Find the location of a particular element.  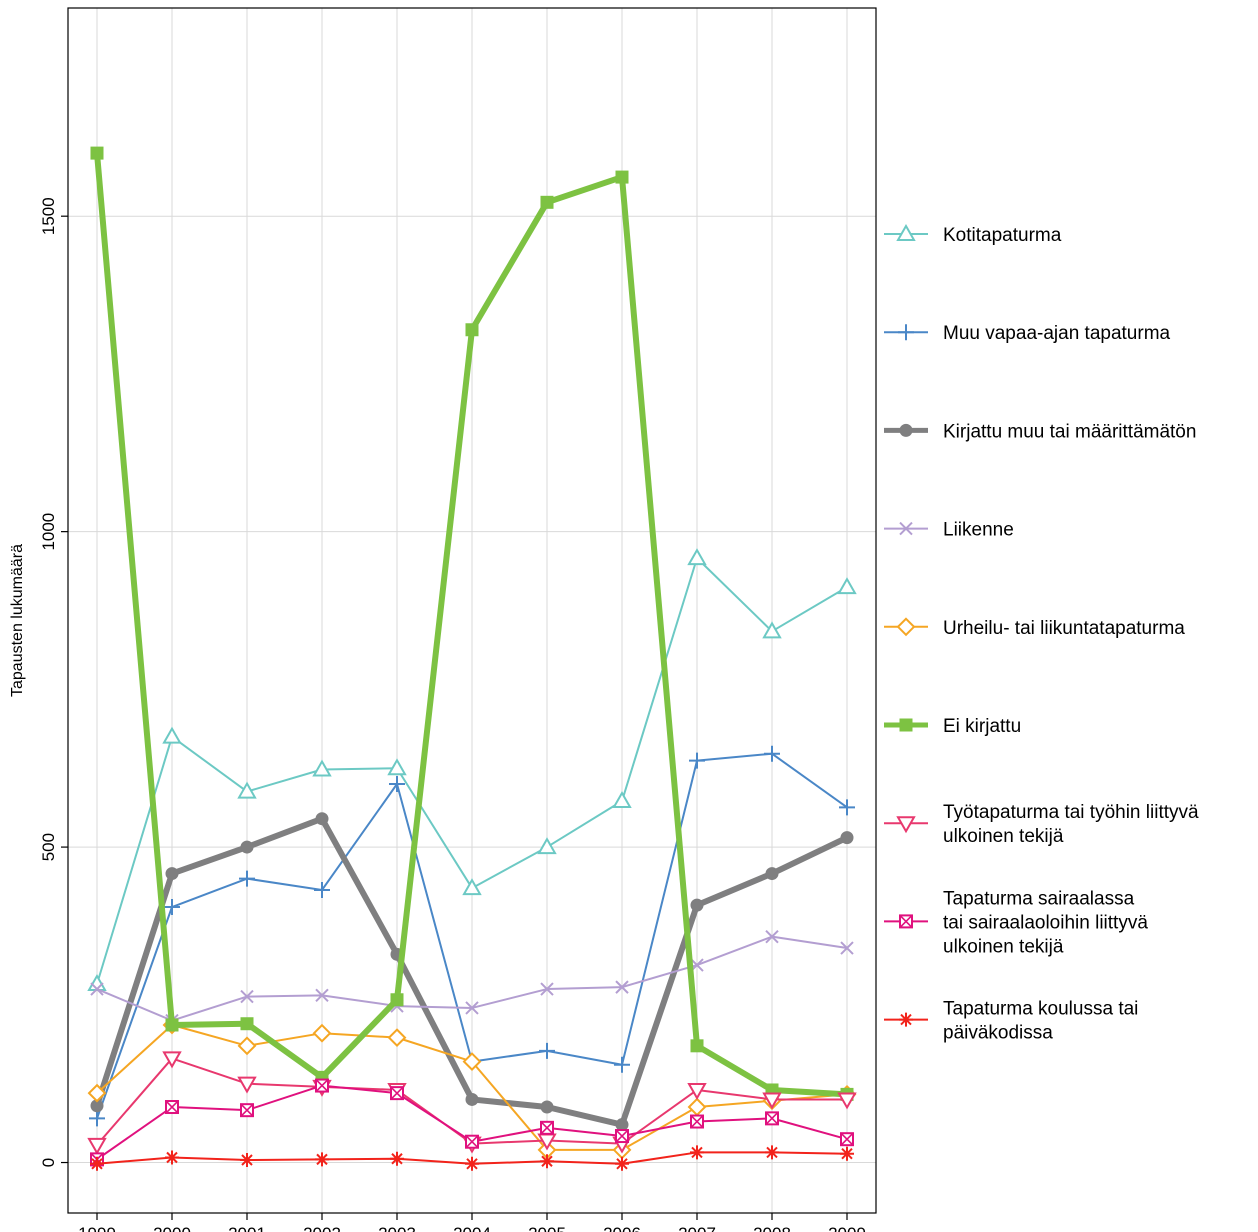

legend-item: Liikenne is located at coordinates (949, 530).